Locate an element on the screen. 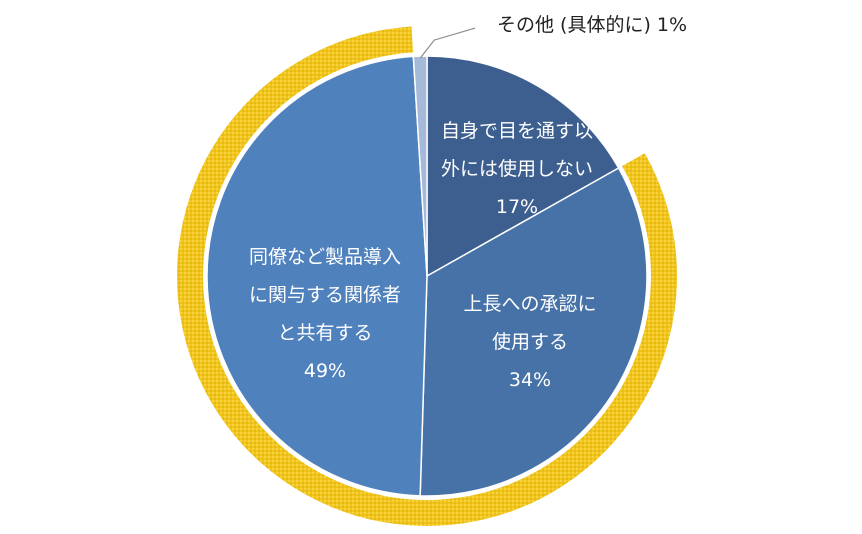  slice-label-other: その他 (具体的に) 1% is located at coordinates (592, 25).